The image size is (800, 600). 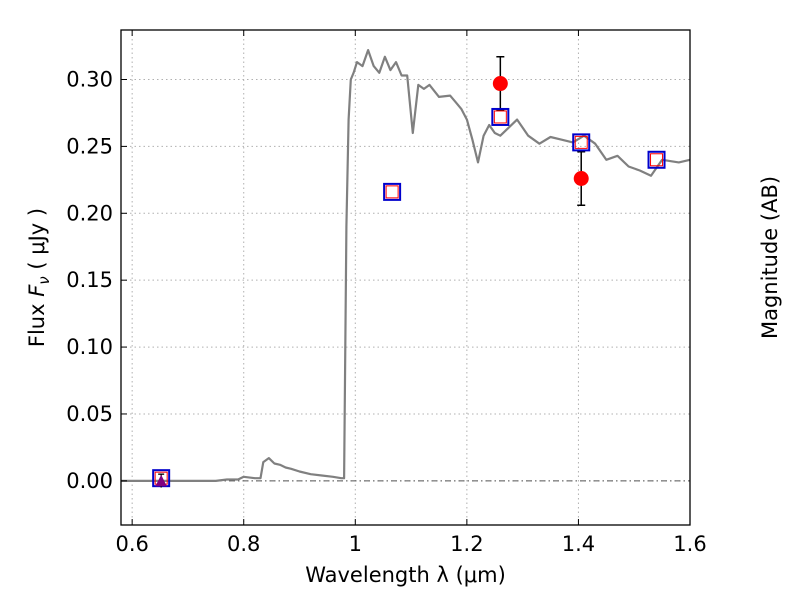 I want to click on x-tick-label: 1, so click(x=355, y=544).